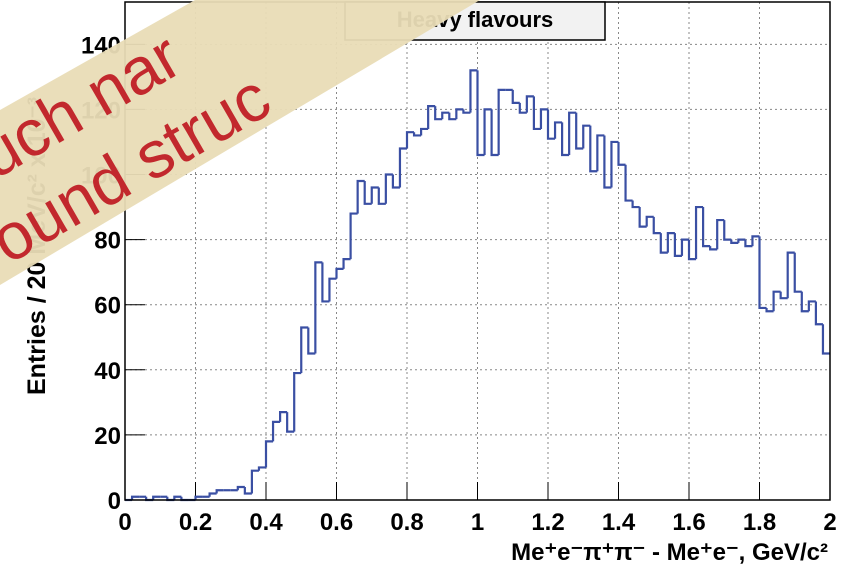 The width and height of the screenshot is (847, 581). Describe the element at coordinates (759, 522) in the screenshot. I see `x-tick-label: 1.8` at that location.